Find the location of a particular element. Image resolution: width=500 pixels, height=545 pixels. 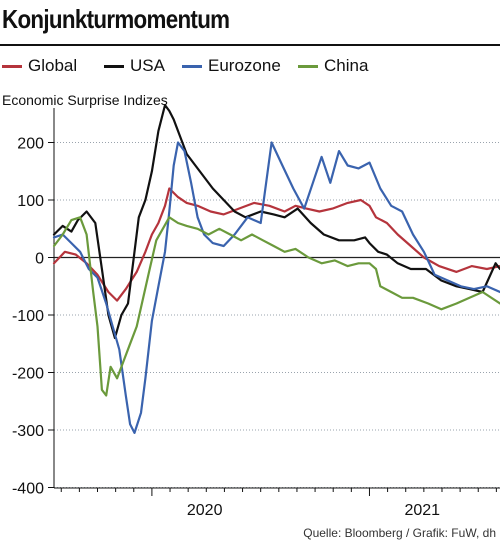

x-tick-label: 2020 is located at coordinates (205, 510).